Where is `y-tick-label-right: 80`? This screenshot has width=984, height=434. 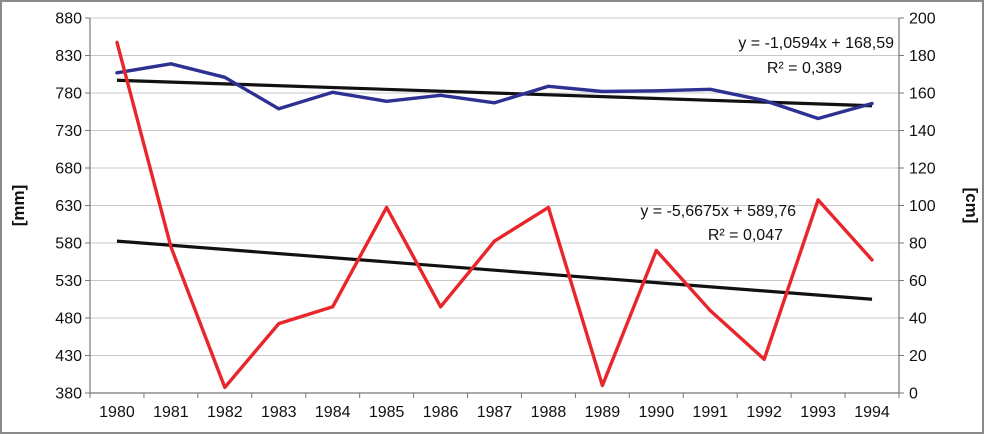 y-tick-label-right: 80 is located at coordinates (918, 244).